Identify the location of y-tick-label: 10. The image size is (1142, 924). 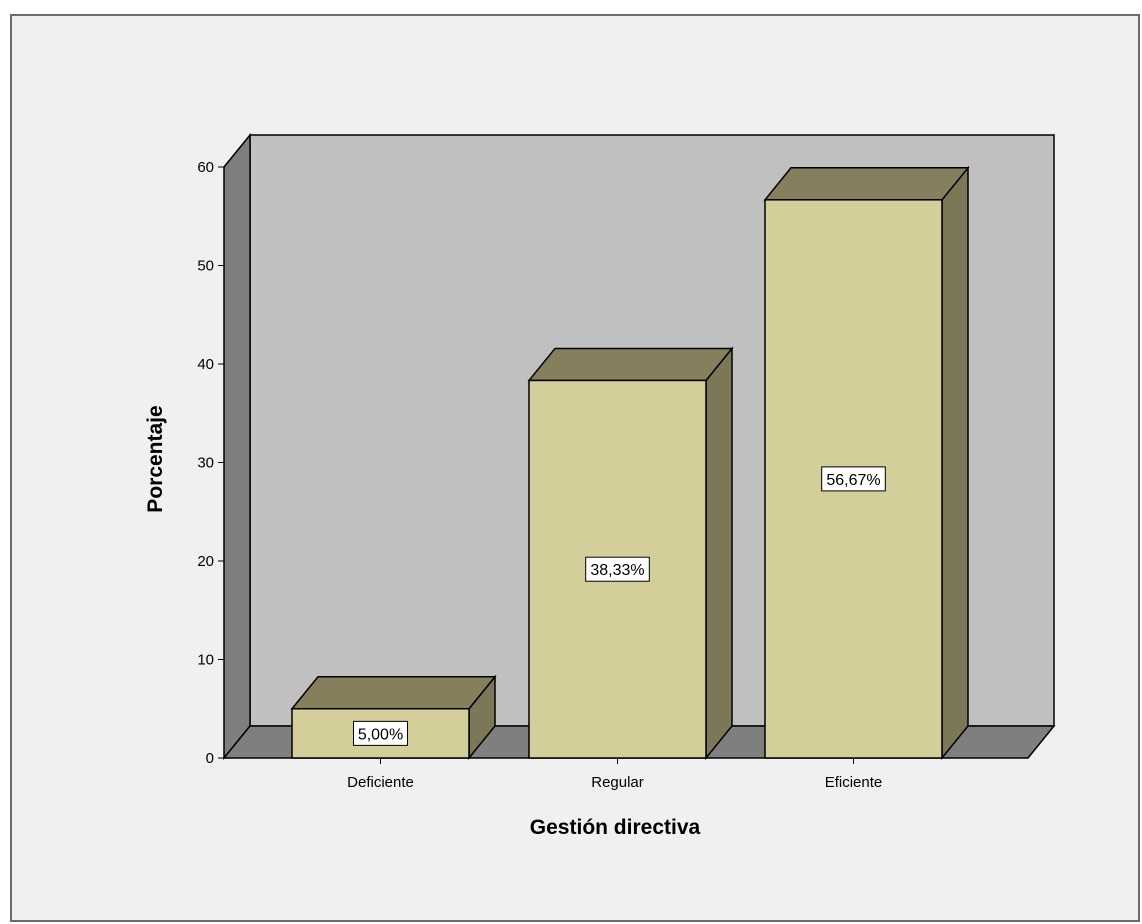
(205, 660).